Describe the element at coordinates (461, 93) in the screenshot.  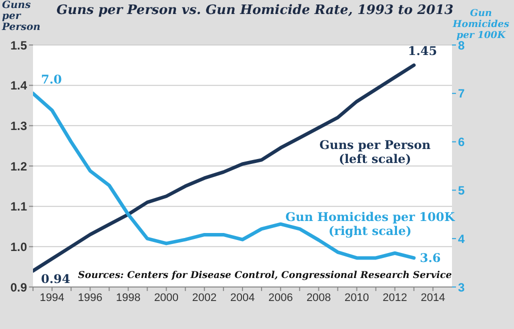
I see `y2-tick-label: 7` at that location.